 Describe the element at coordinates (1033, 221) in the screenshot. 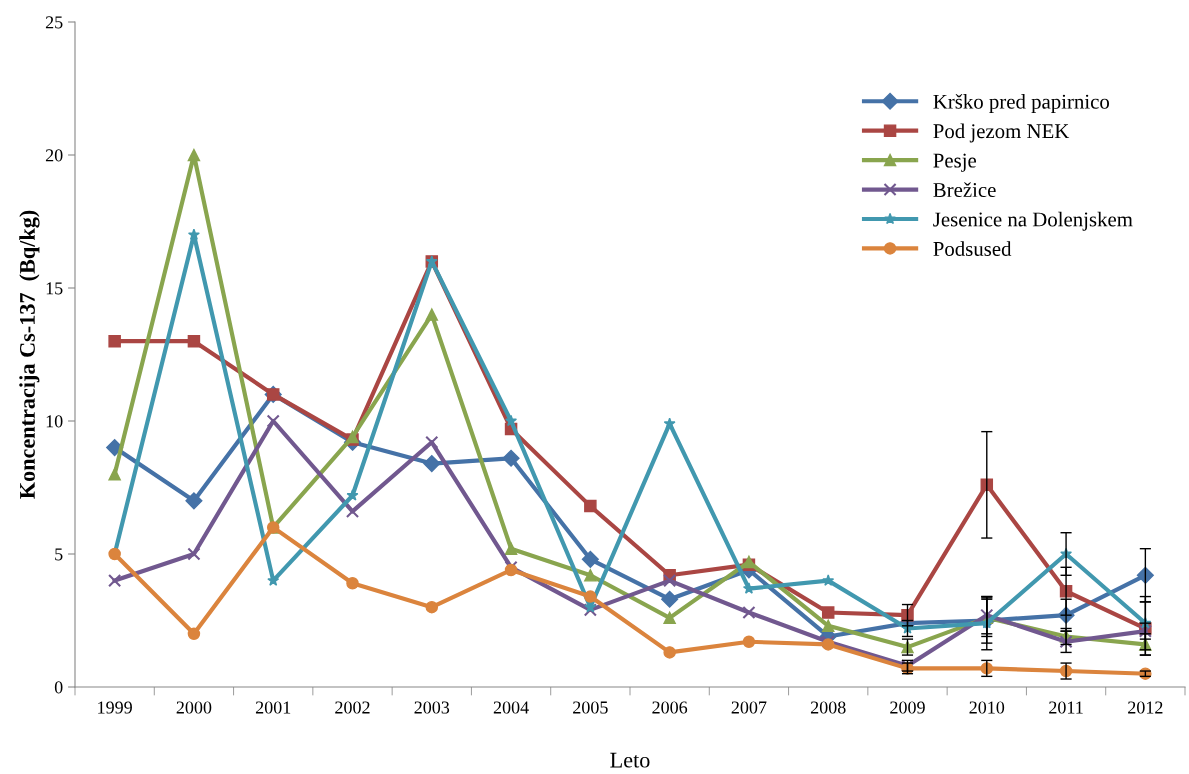

I see `legend-label: Jesenice na Dolenjskem` at that location.